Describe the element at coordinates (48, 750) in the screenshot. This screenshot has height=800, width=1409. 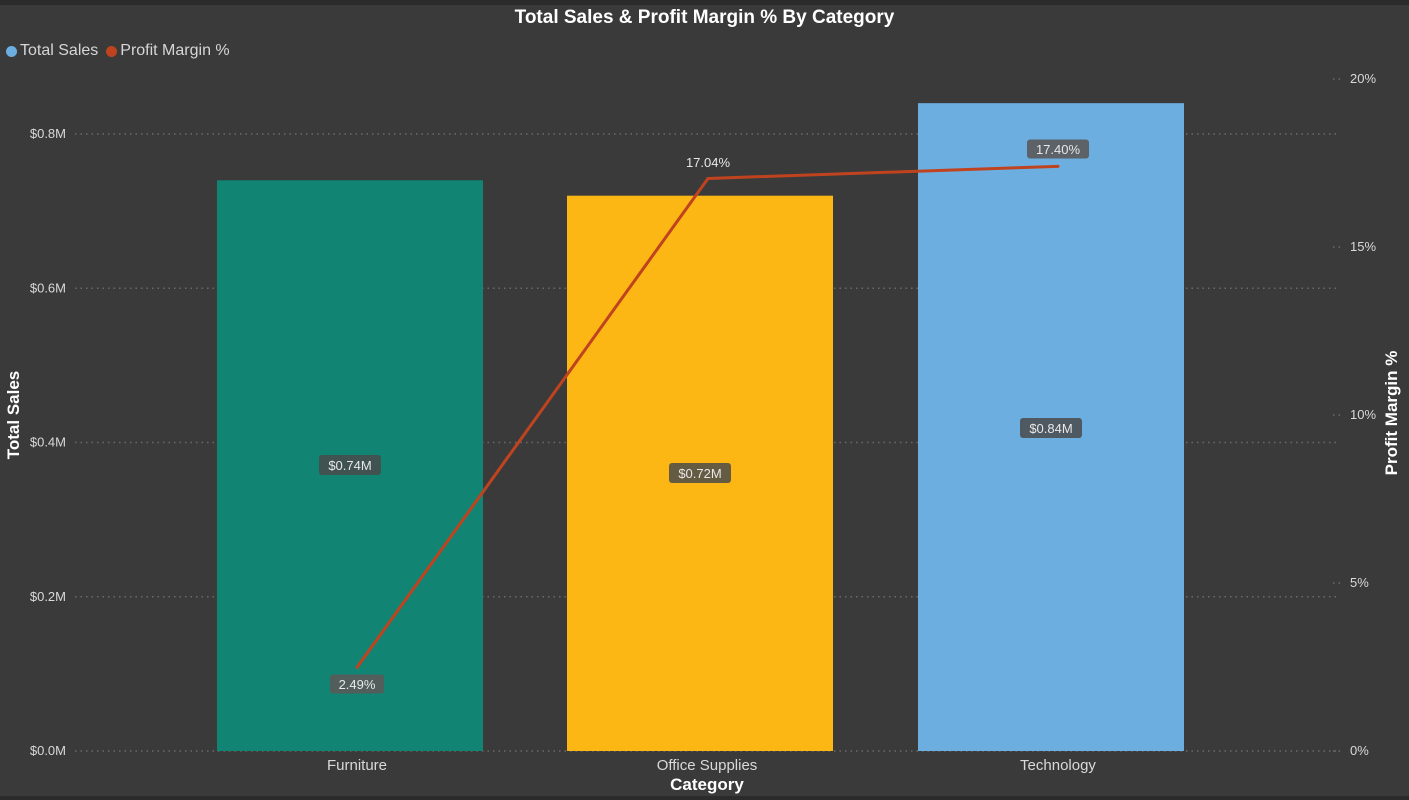
I see `y-tick-label: $0.0M` at that location.